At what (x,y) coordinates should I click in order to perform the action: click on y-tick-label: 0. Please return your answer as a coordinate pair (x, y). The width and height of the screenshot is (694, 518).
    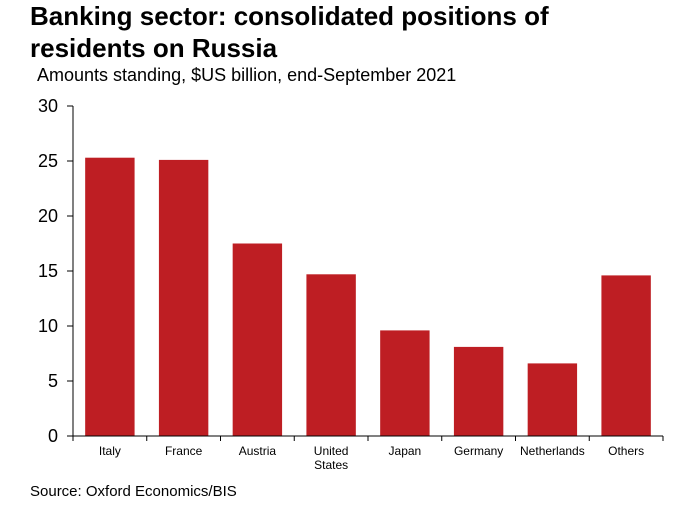
    Looking at the image, I should click on (53, 436).